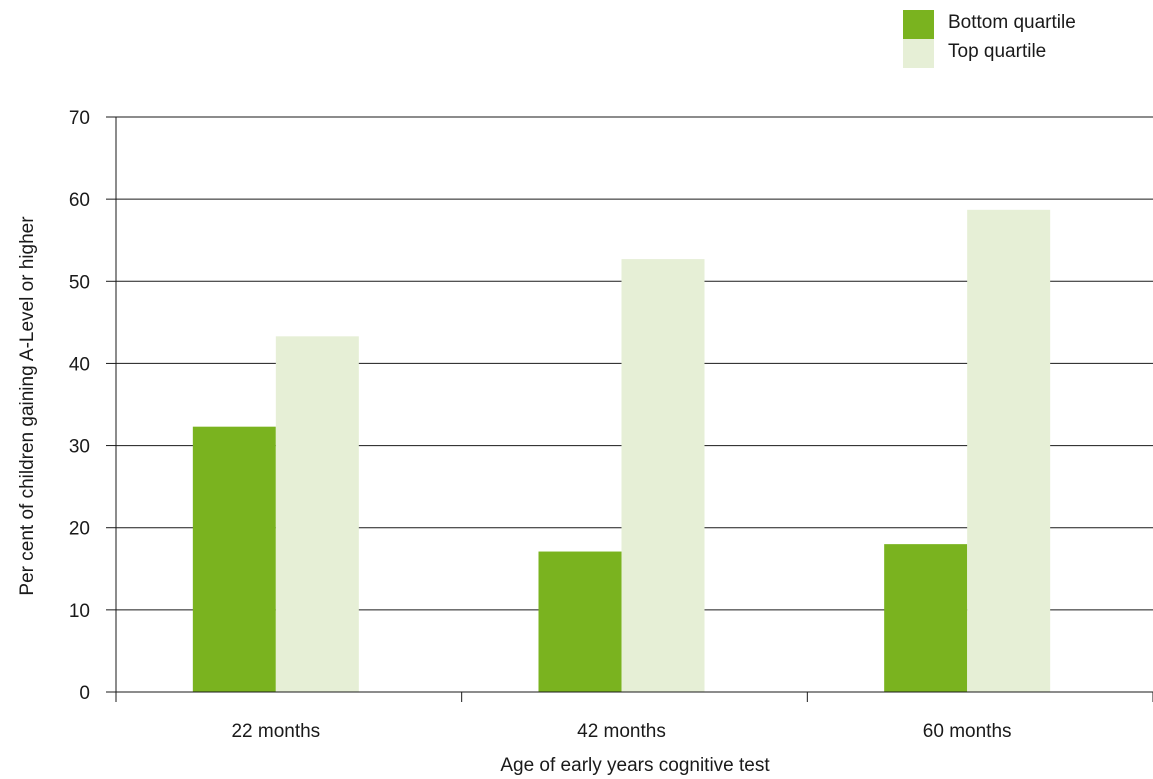 The width and height of the screenshot is (1153, 779). What do you see at coordinates (79, 406) in the screenshot?
I see `y-tick-labels: 0 10 20 30 40 50 60 70` at bounding box center [79, 406].